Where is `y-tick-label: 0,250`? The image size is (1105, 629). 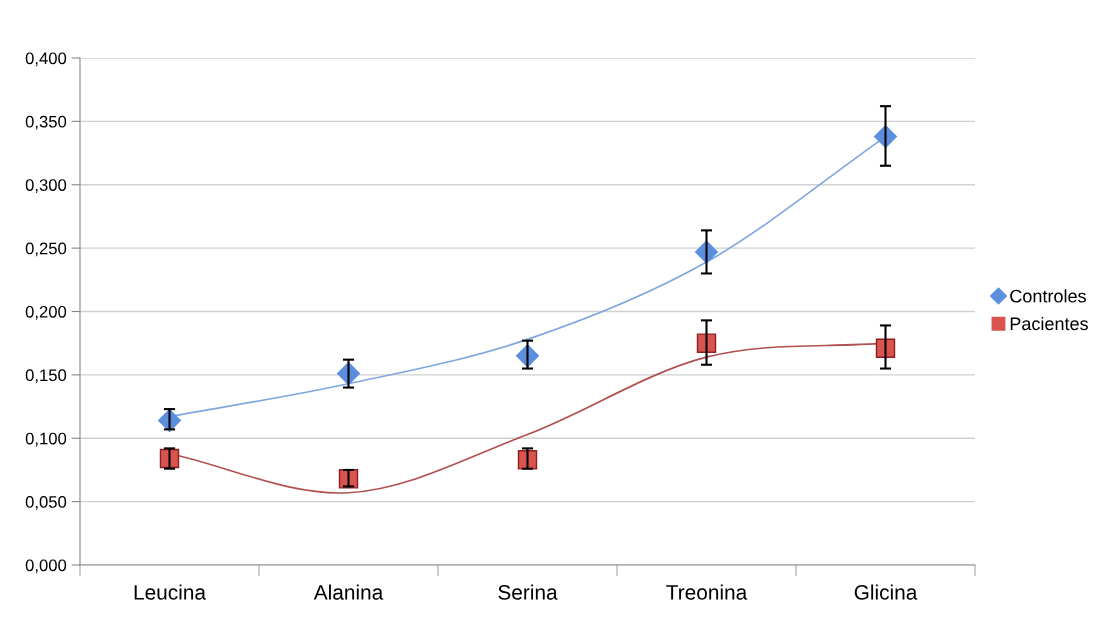
y-tick-label: 0,250 is located at coordinates (46, 249).